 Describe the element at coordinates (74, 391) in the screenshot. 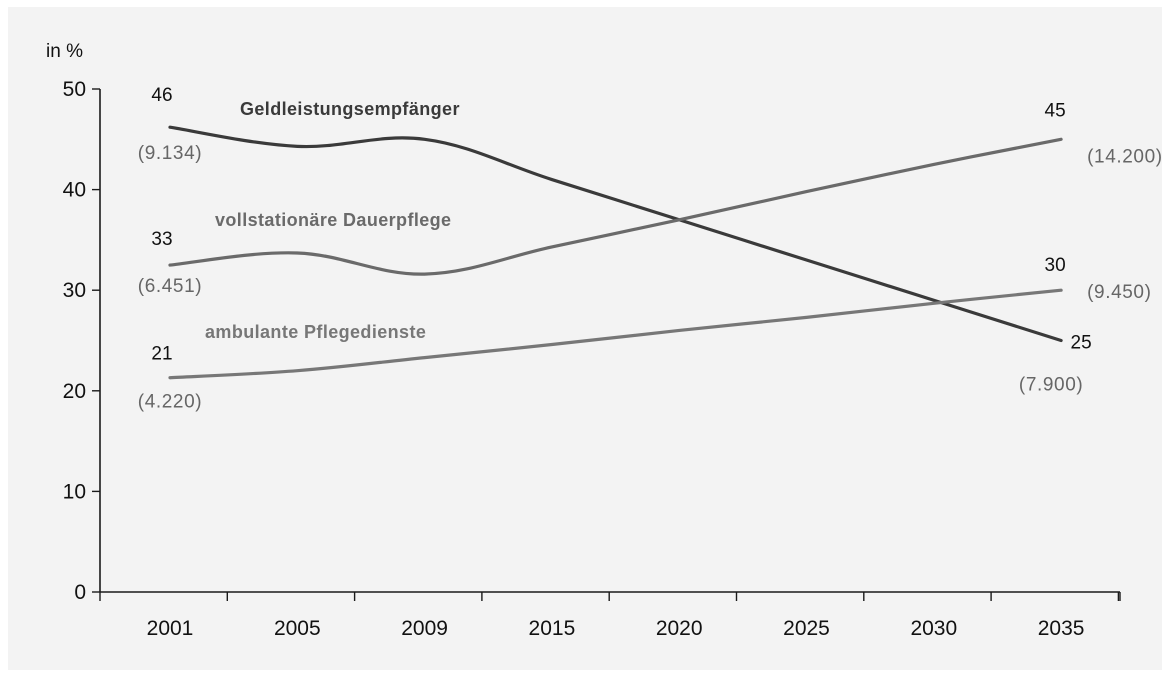

I see `y-tick-label: 20` at that location.